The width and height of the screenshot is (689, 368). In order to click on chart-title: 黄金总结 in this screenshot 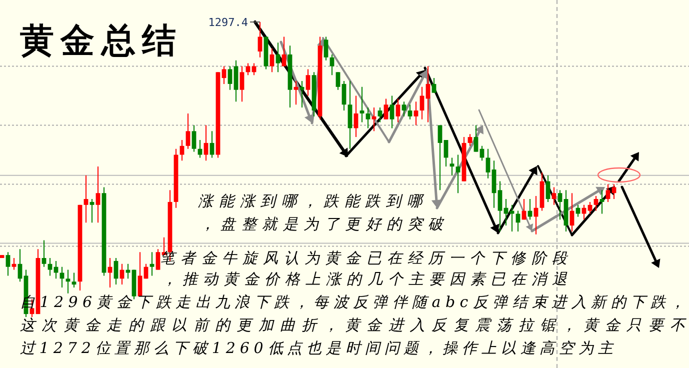, I will do `click(98, 41)`.